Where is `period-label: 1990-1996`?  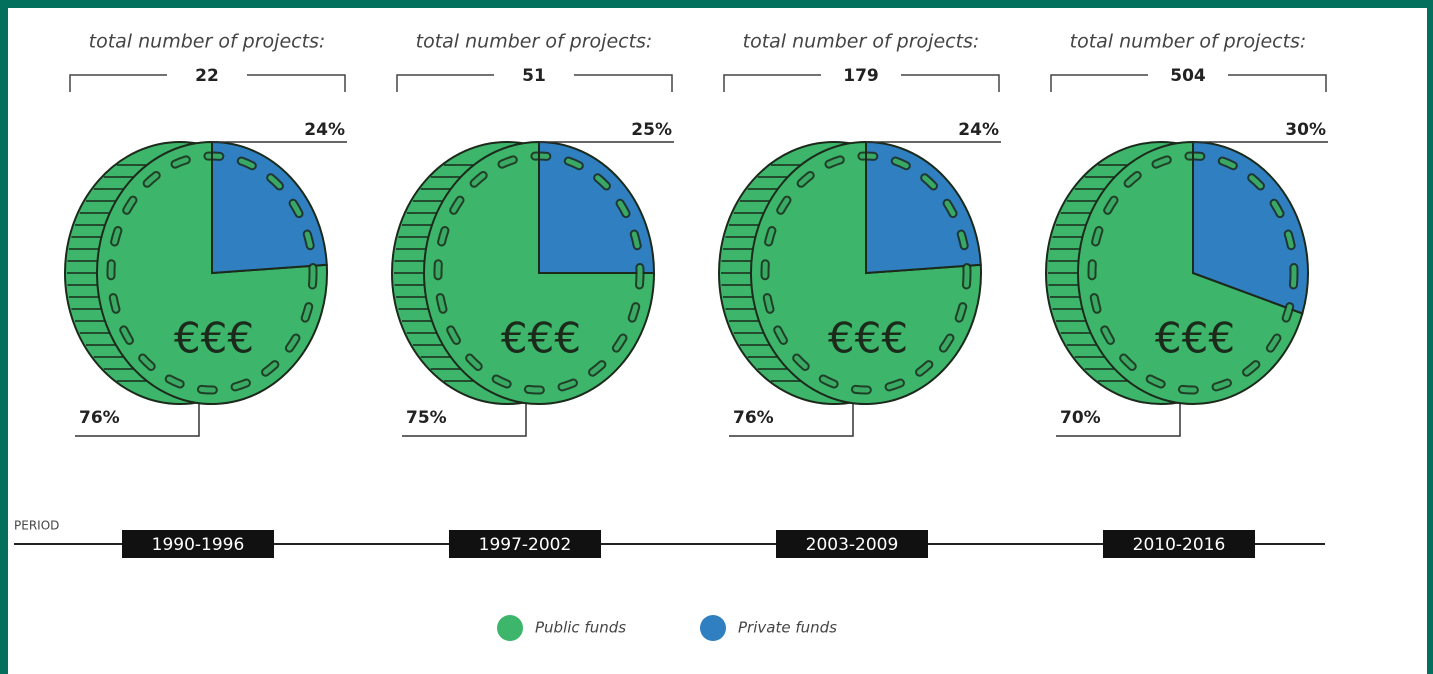
period-label: 1990-1996 is located at coordinates (198, 545).